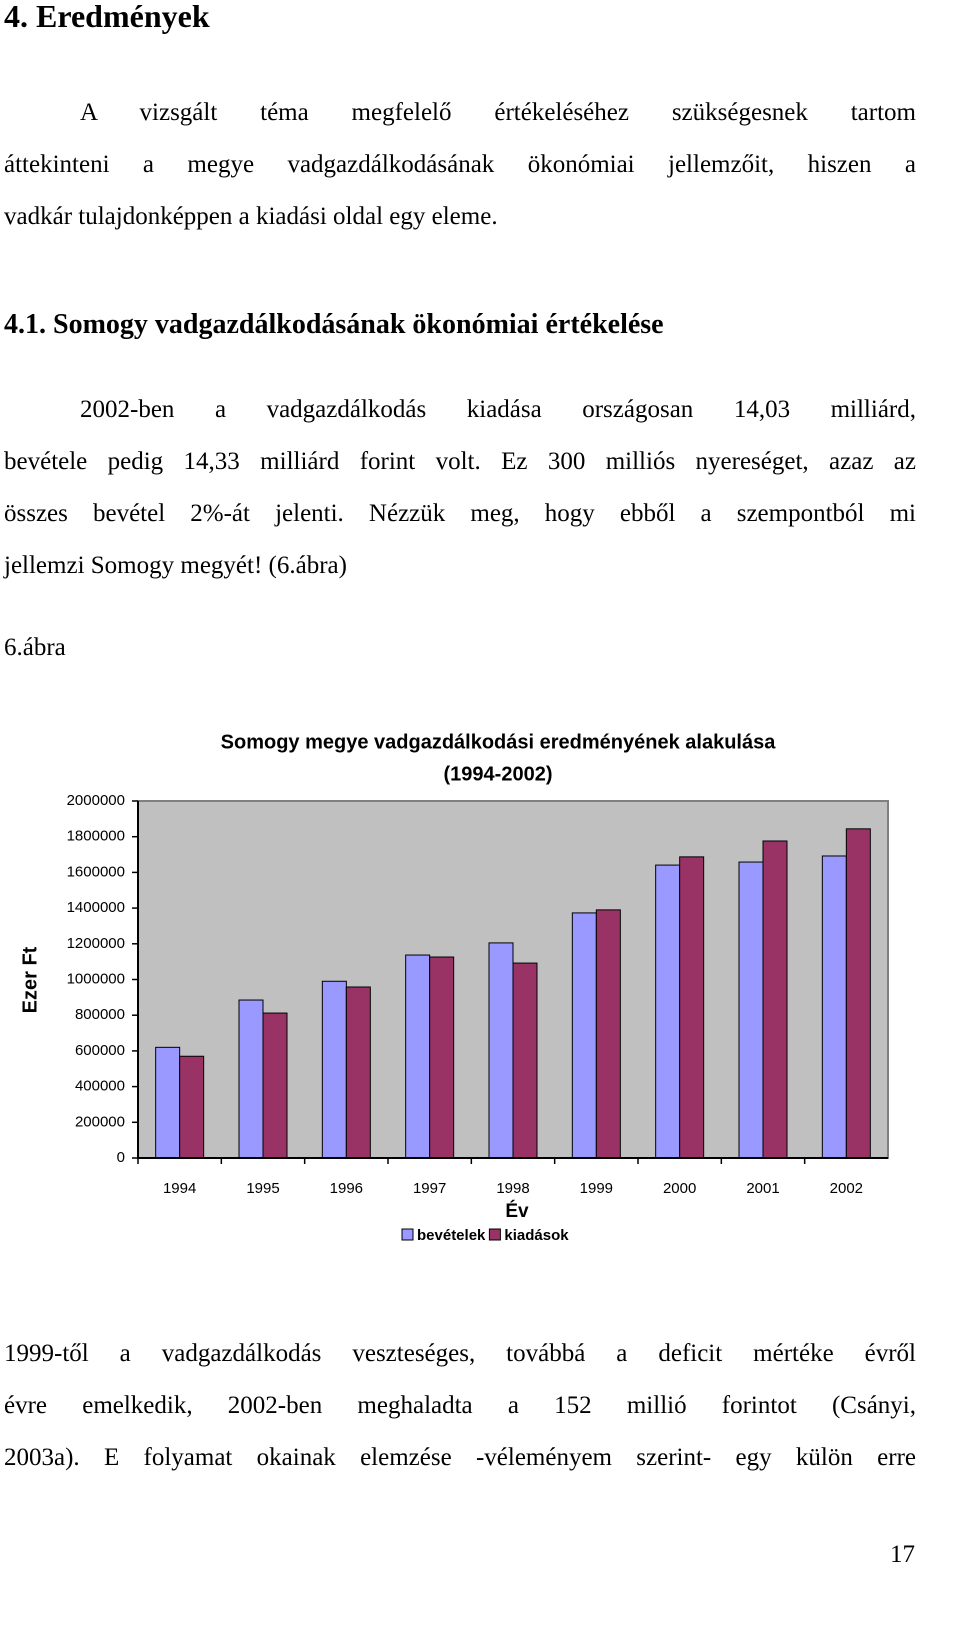 The width and height of the screenshot is (960, 1636). What do you see at coordinates (100, 1050) in the screenshot?
I see `y-tick-label: 600000` at bounding box center [100, 1050].